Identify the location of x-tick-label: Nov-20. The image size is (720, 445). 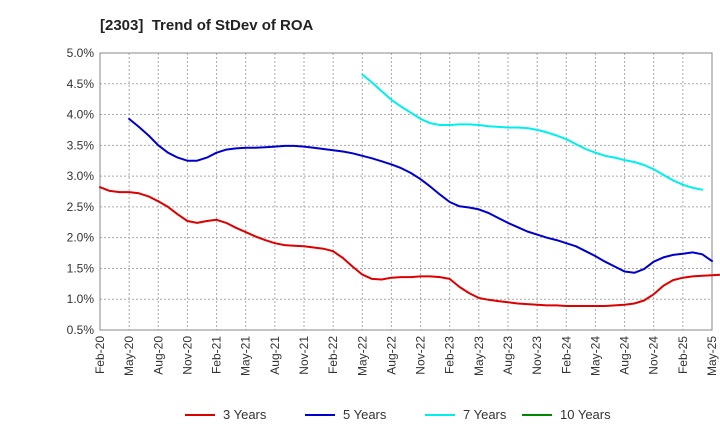
(187, 355).